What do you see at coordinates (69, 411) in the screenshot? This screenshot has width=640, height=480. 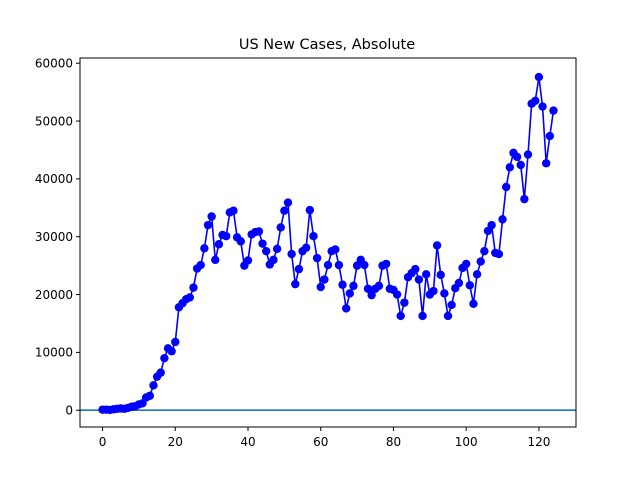 I see `y-tick-label: 0` at bounding box center [69, 411].